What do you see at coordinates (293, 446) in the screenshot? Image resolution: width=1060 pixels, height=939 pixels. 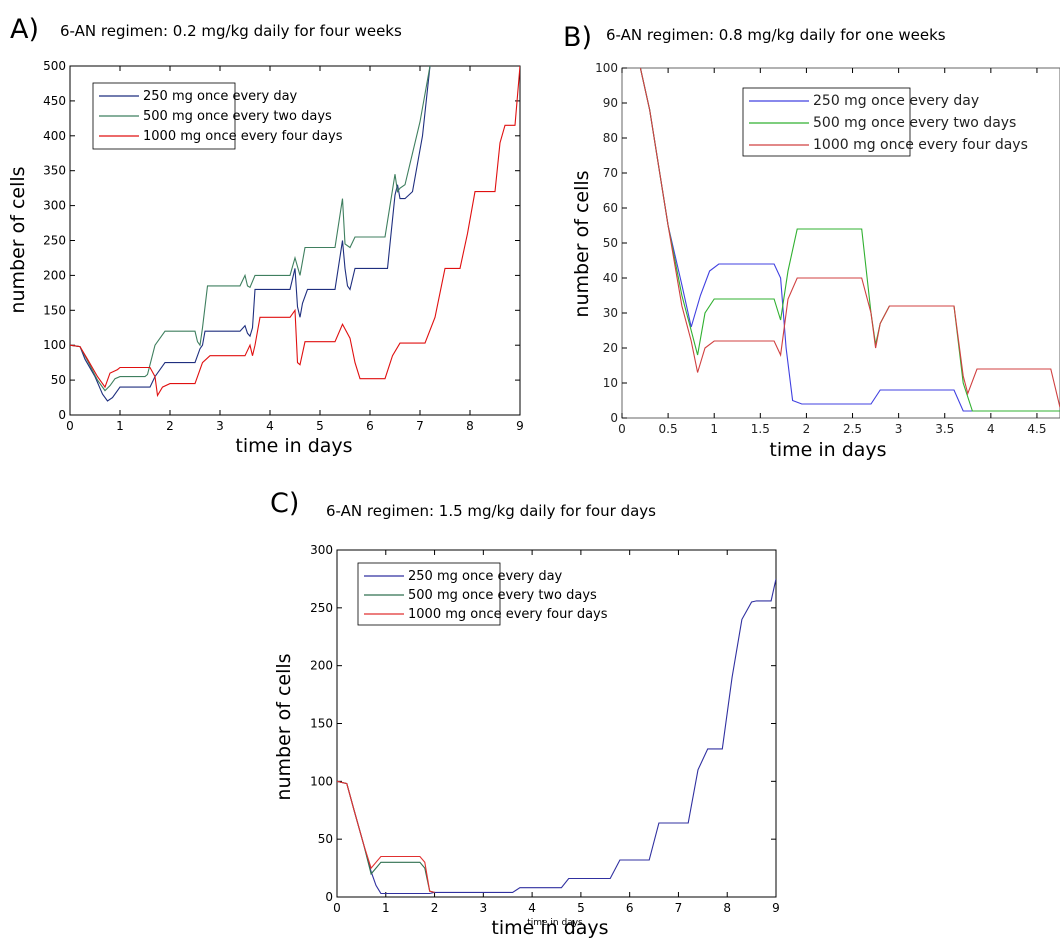 I see `panel-a-xlabel: time in days` at bounding box center [293, 446].